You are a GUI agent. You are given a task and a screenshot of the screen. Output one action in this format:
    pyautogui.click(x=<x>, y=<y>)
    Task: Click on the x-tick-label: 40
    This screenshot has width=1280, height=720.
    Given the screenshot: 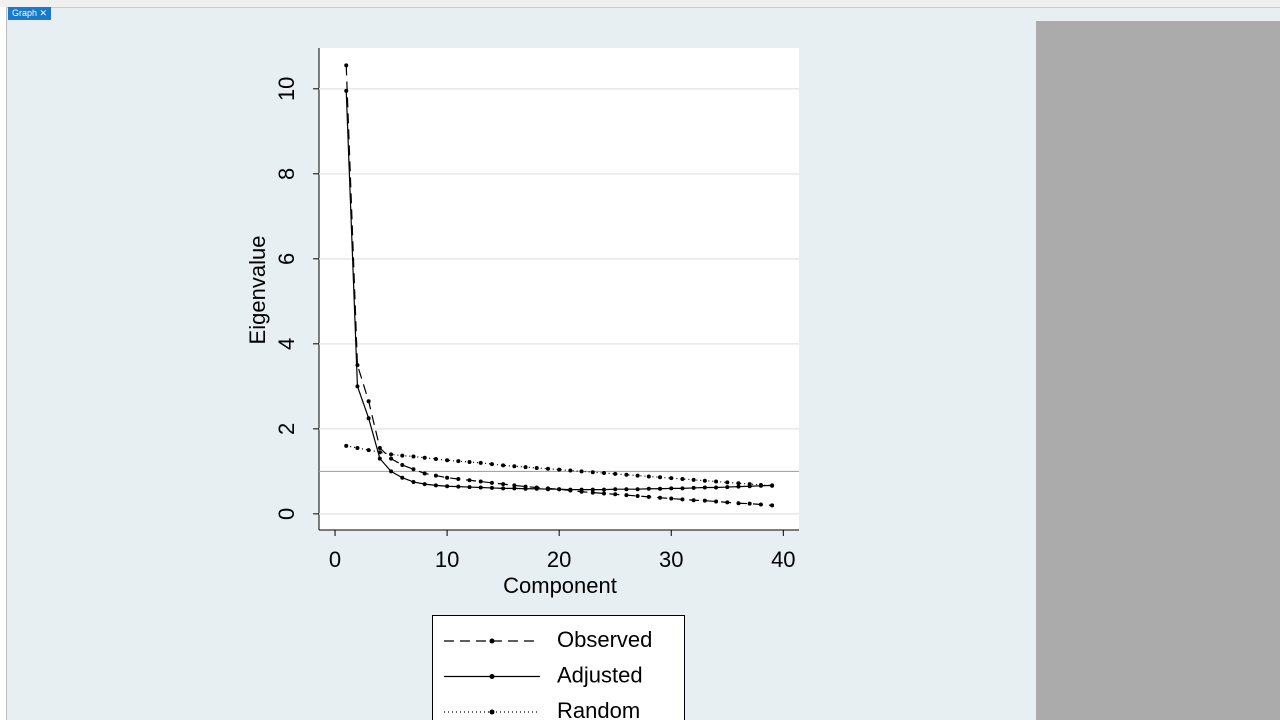 What is the action you would take?
    pyautogui.click(x=783, y=559)
    